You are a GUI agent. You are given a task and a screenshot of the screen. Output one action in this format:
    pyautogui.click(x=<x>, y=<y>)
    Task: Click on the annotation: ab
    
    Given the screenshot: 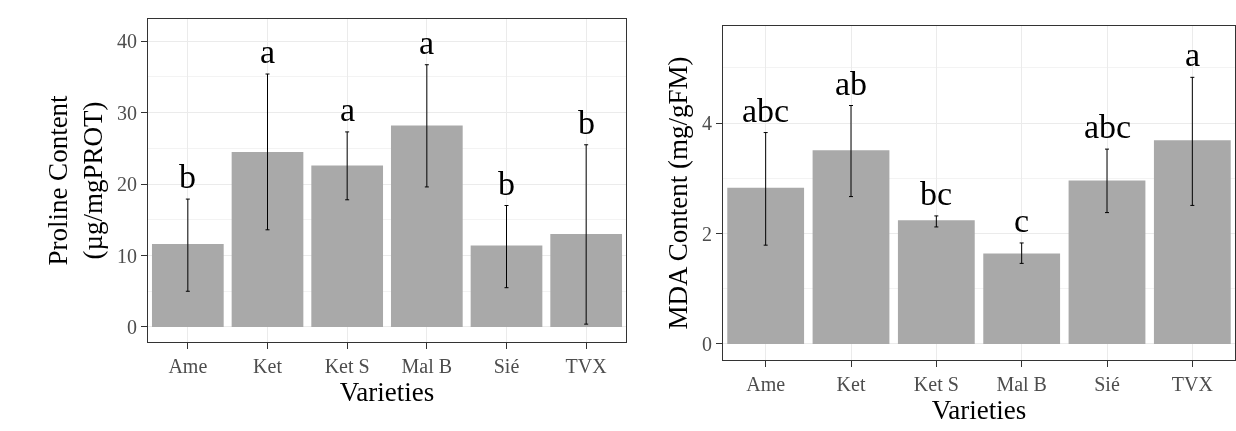 What is the action you would take?
    pyautogui.click(x=851, y=83)
    